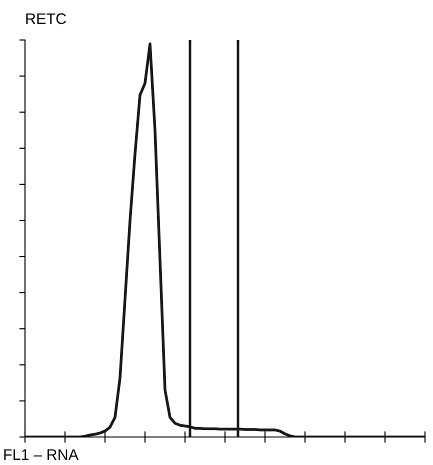 The height and width of the screenshot is (465, 433). I want to click on y-axis-title: RETC, so click(46, 18).